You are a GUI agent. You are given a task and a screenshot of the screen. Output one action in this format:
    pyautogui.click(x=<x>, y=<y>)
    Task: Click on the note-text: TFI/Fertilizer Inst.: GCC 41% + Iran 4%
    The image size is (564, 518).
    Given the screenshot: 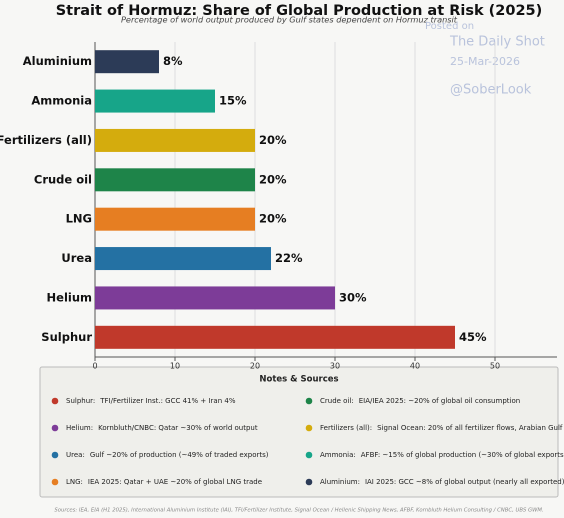 What is the action you would take?
    pyautogui.click(x=167, y=401)
    